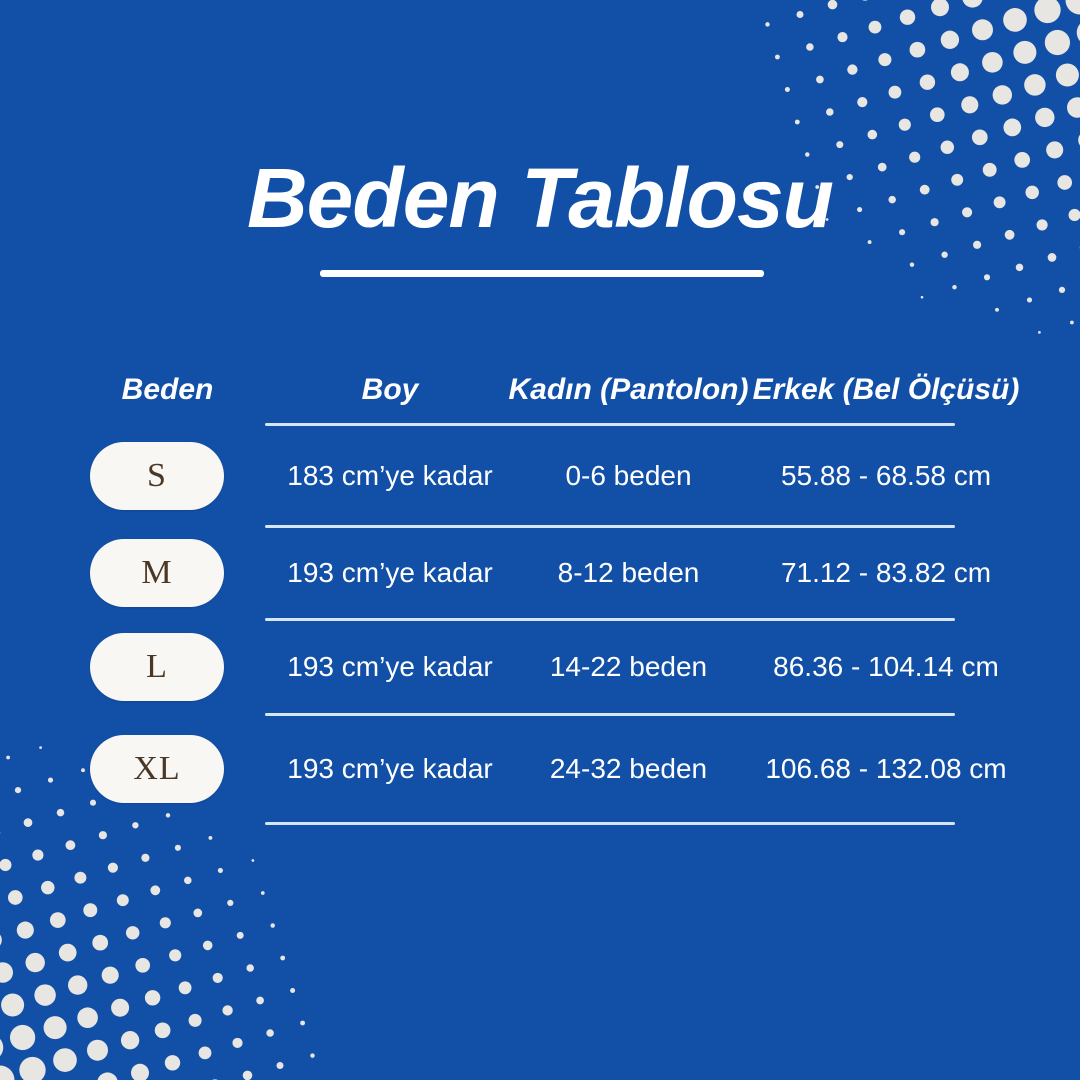 The image size is (1080, 1080). What do you see at coordinates (886, 573) in the screenshot?
I see `erkek-value: 71.12 - 83.82 cm` at bounding box center [886, 573].